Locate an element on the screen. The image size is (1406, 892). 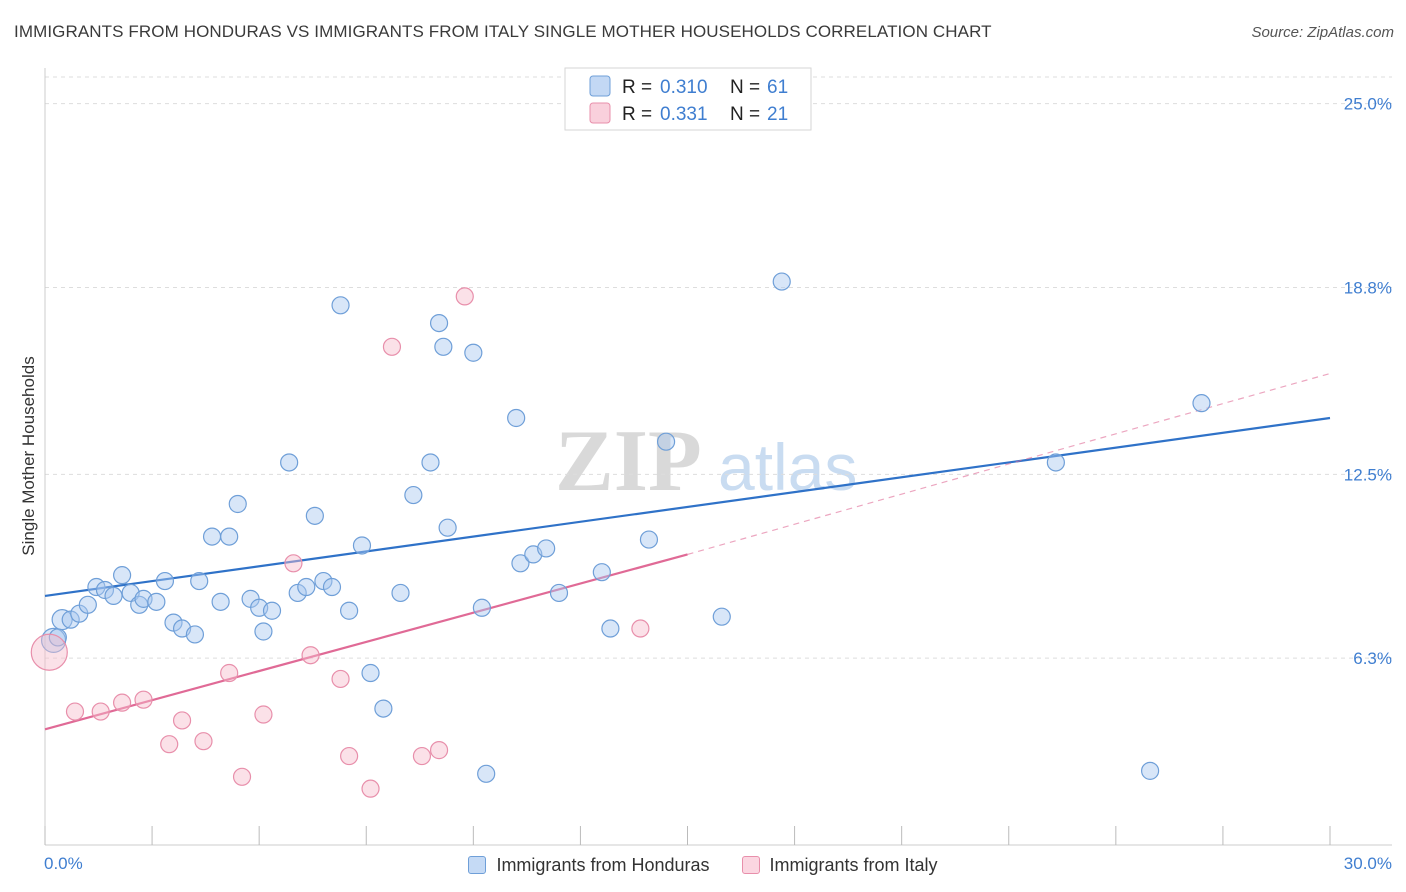
legend-n-label-honduras: N = is located at coordinates (745, 87).